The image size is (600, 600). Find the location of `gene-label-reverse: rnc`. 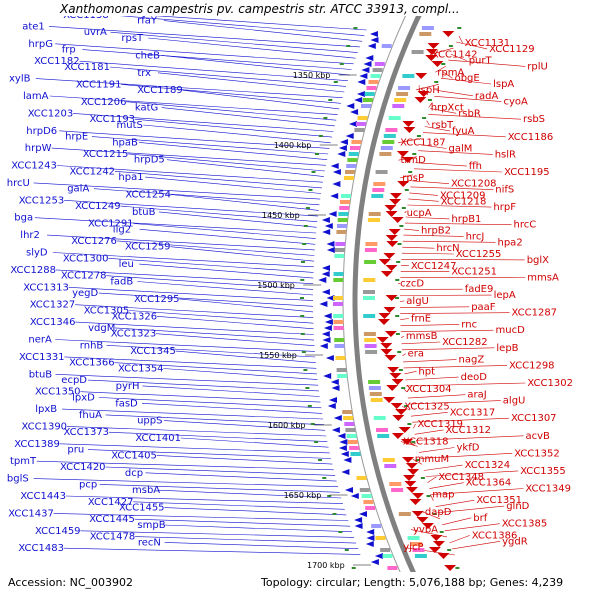

gene-label-reverse: rnc is located at coordinates (469, 324).